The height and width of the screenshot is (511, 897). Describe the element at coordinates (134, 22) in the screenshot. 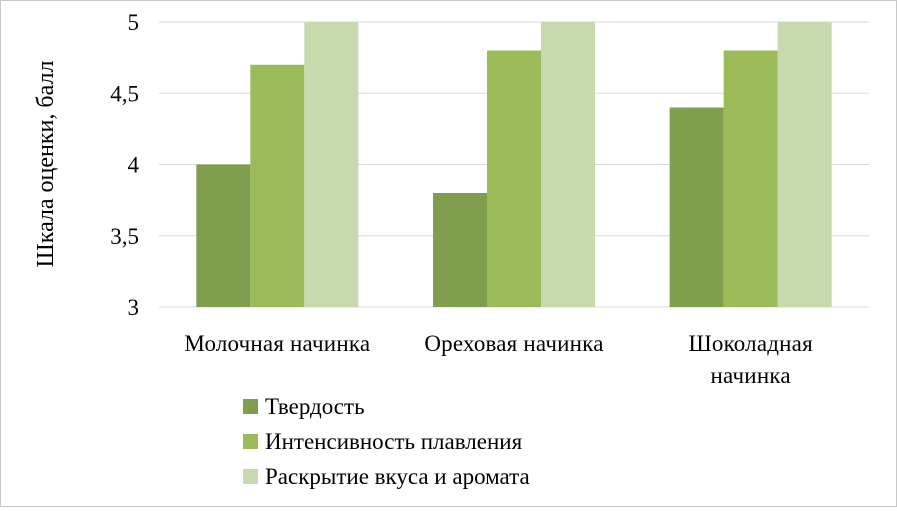

I see `y-tick-label: 5` at that location.